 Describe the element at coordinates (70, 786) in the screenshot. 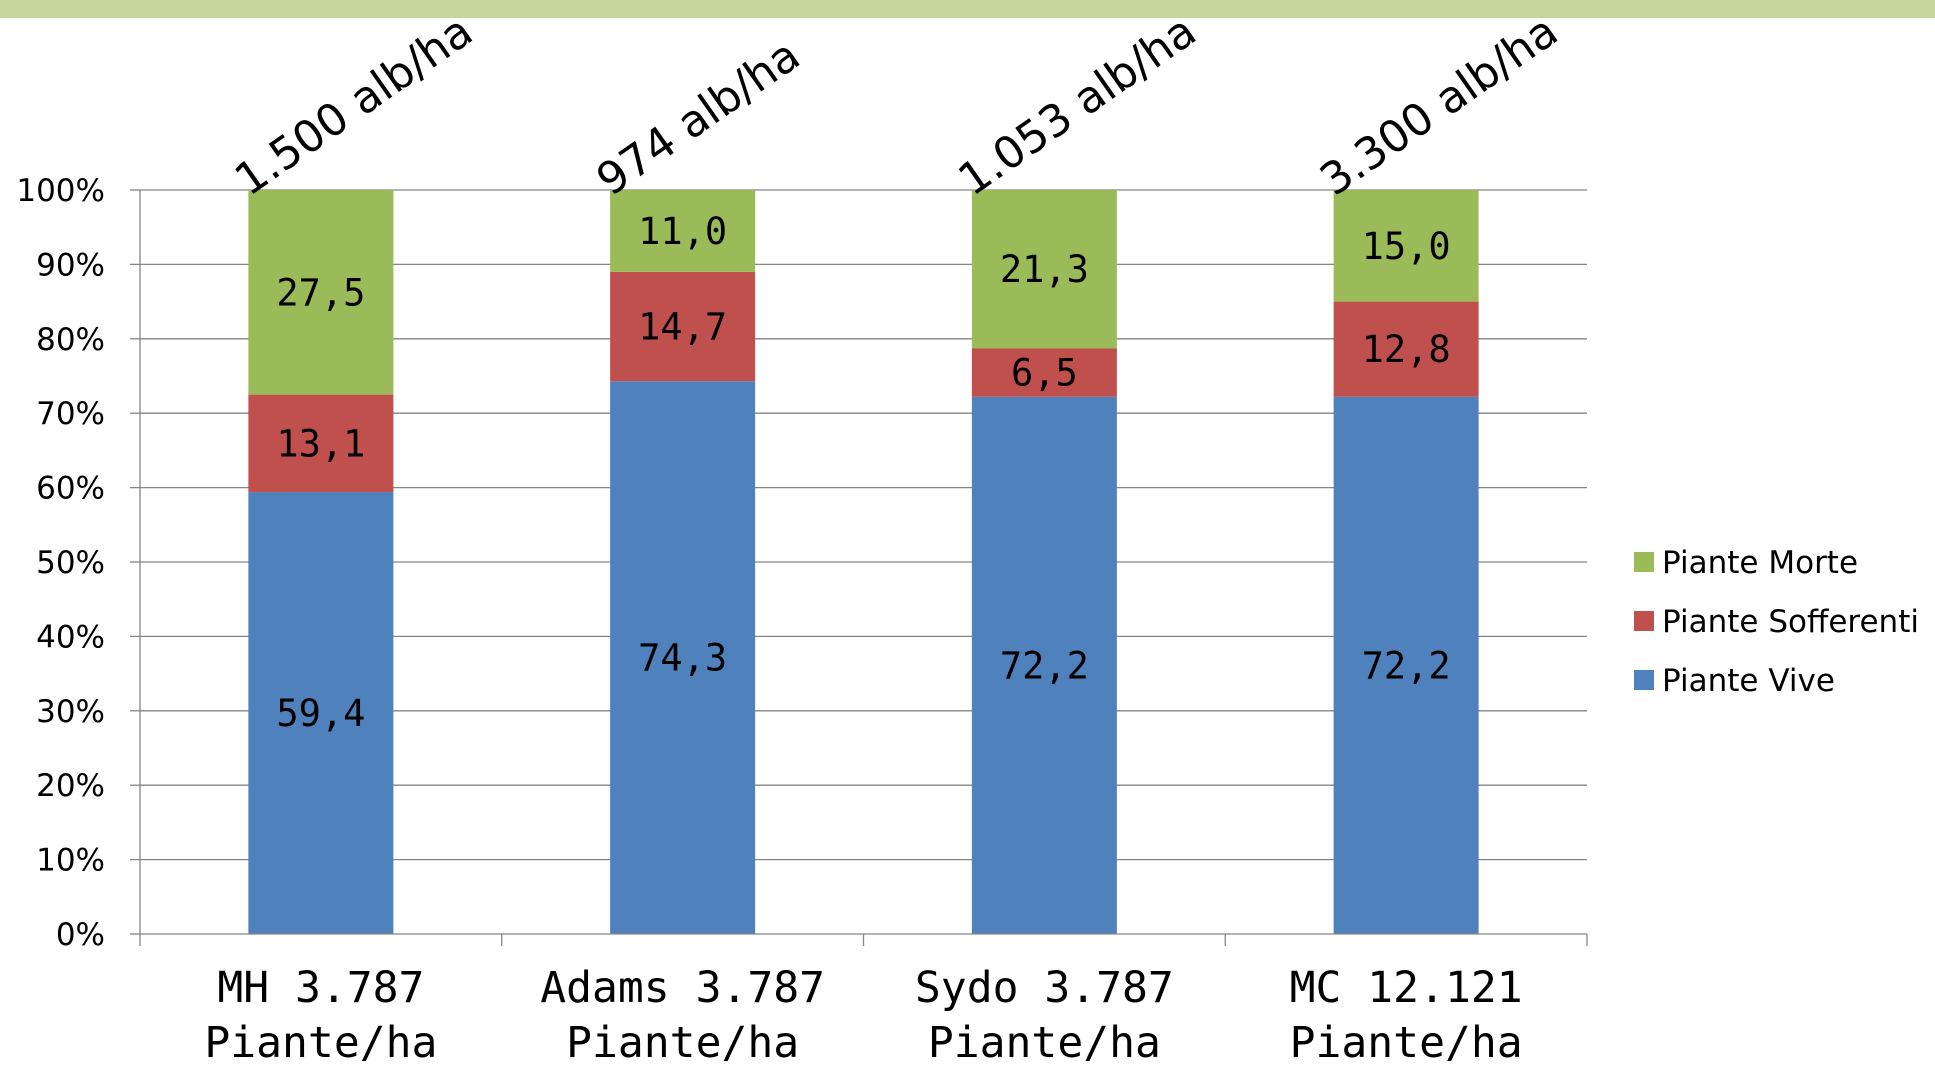

I see `y-tick-label: 20%` at that location.